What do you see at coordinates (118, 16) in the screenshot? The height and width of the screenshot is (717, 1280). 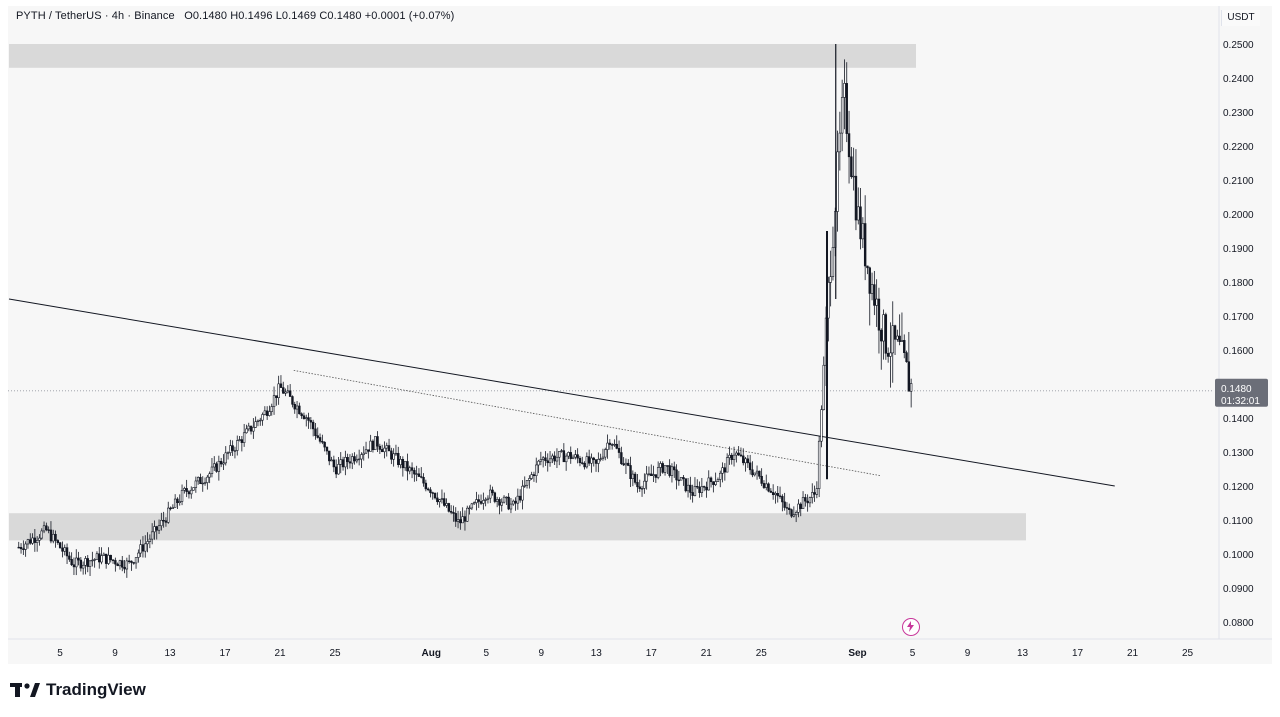 I see `interval: 4h` at bounding box center [118, 16].